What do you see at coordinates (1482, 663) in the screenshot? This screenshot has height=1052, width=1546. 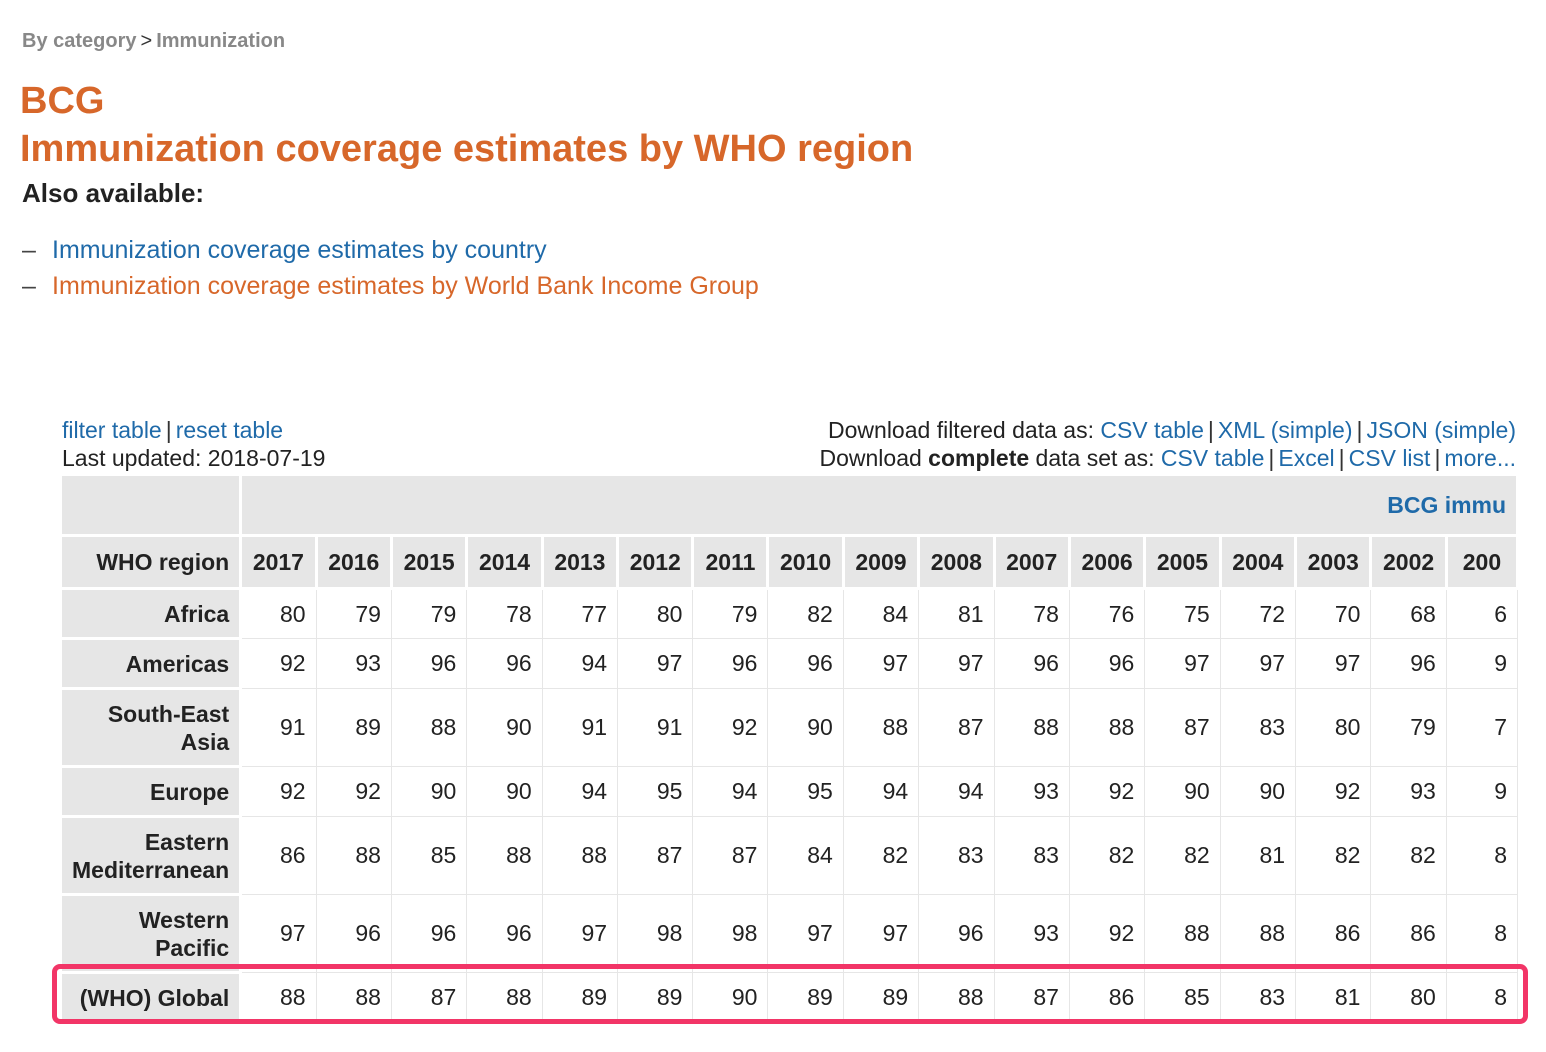 I see `table-cell: 9` at bounding box center [1482, 663].